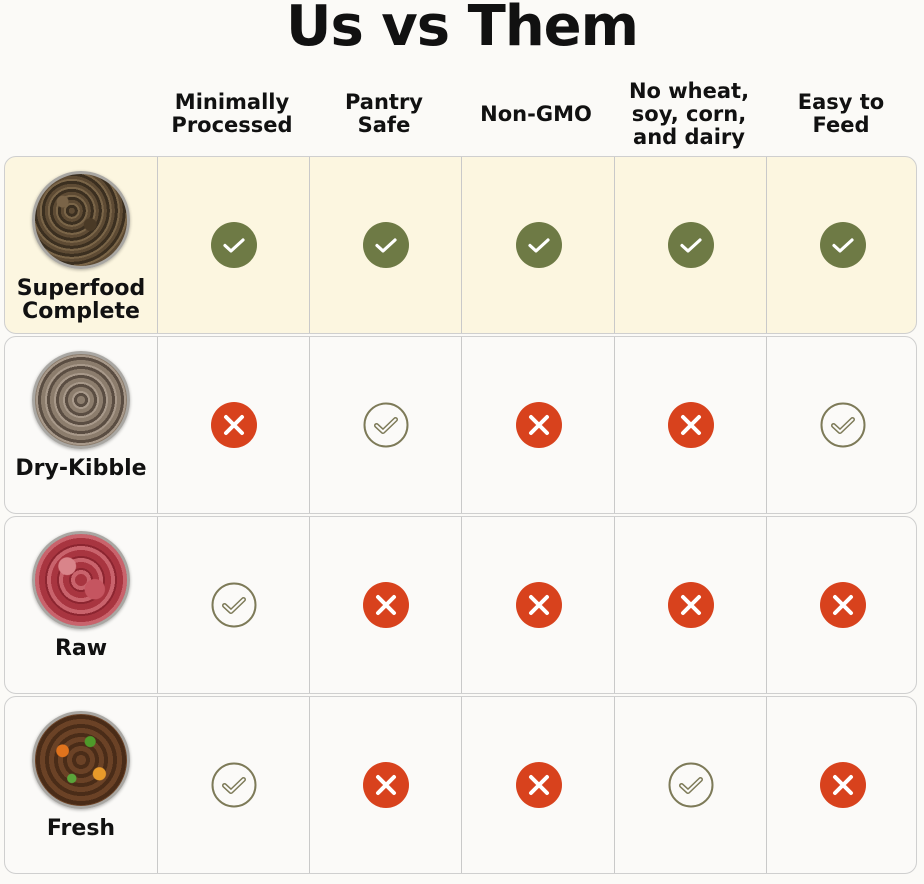  What do you see at coordinates (232, 113) in the screenshot?
I see `column-header: Minimally Processed` at bounding box center [232, 113].